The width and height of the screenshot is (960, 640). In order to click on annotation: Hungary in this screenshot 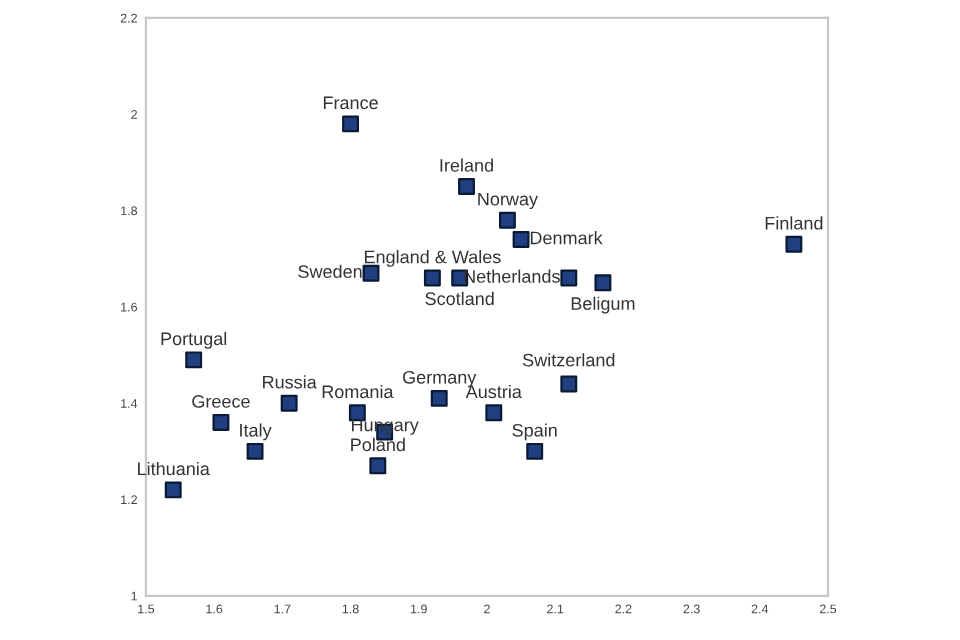, I will do `click(385, 426)`.